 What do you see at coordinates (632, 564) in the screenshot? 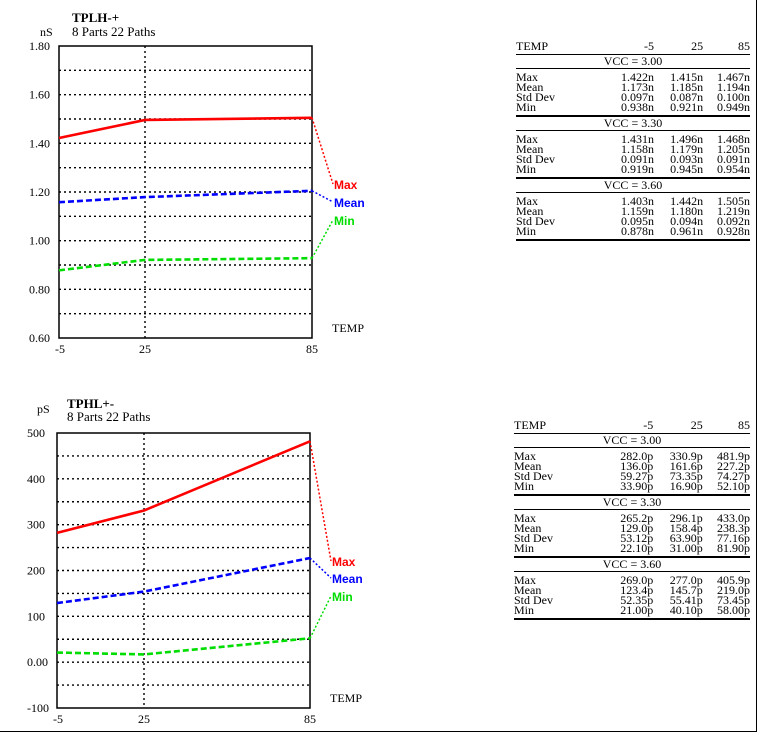
I see `vcc-group-label: VCC = 3.60` at bounding box center [632, 564].